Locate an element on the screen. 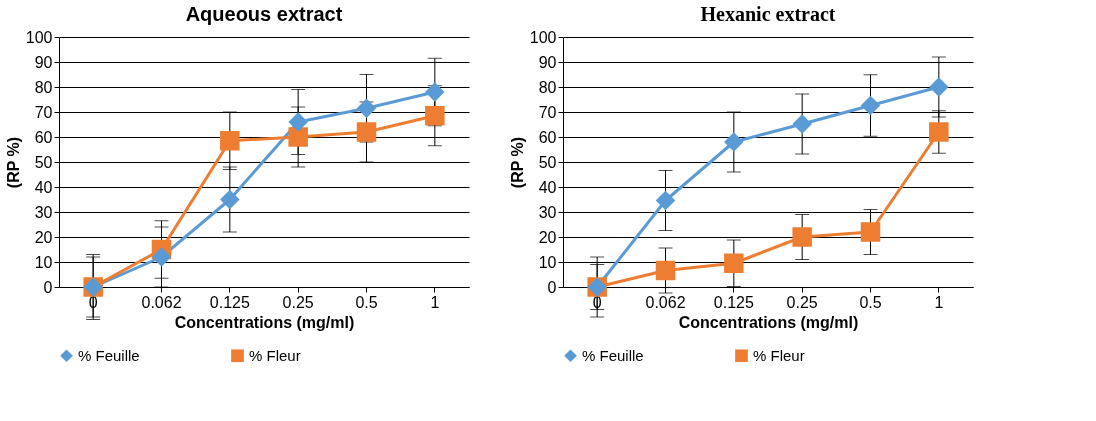 The width and height of the screenshot is (1096, 421). chart-title: Aqueous extract is located at coordinates (264, 14).